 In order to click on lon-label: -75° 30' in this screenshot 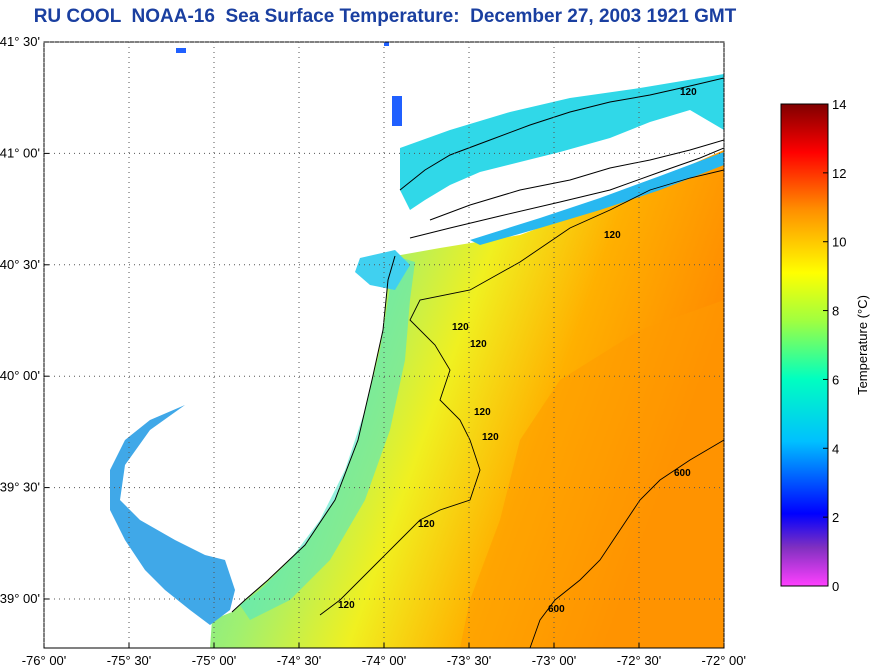, I will do `click(129, 660)`.